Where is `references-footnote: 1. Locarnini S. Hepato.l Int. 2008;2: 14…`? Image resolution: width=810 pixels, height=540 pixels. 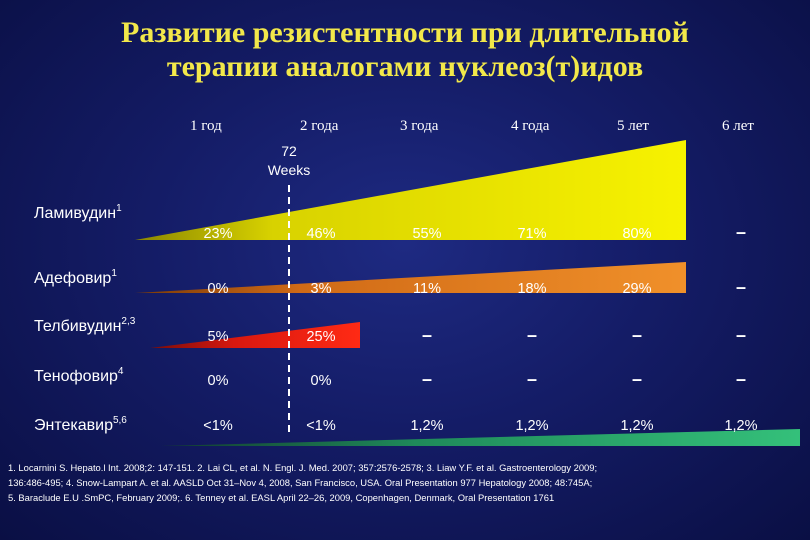
references-footnote: 1. Locarnini S. Hepato.l Int. 2008;2: 14… is located at coordinates (405, 482).